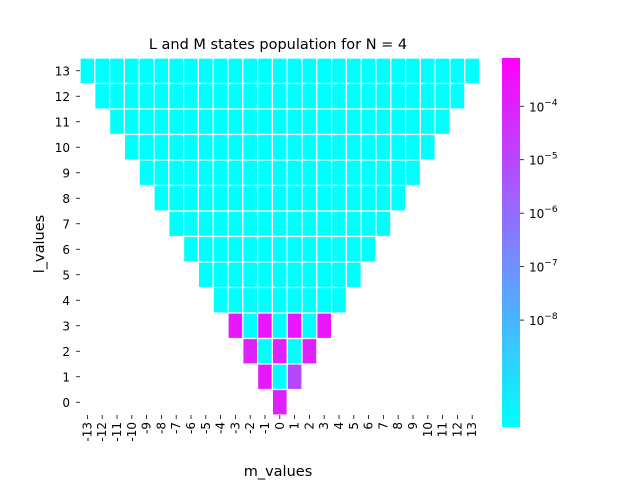 Image resolution: width=640 pixels, height=480 pixels. Describe the element at coordinates (543, 106) in the screenshot. I see `colorbar-tick-label: 10⁻⁴` at that location.